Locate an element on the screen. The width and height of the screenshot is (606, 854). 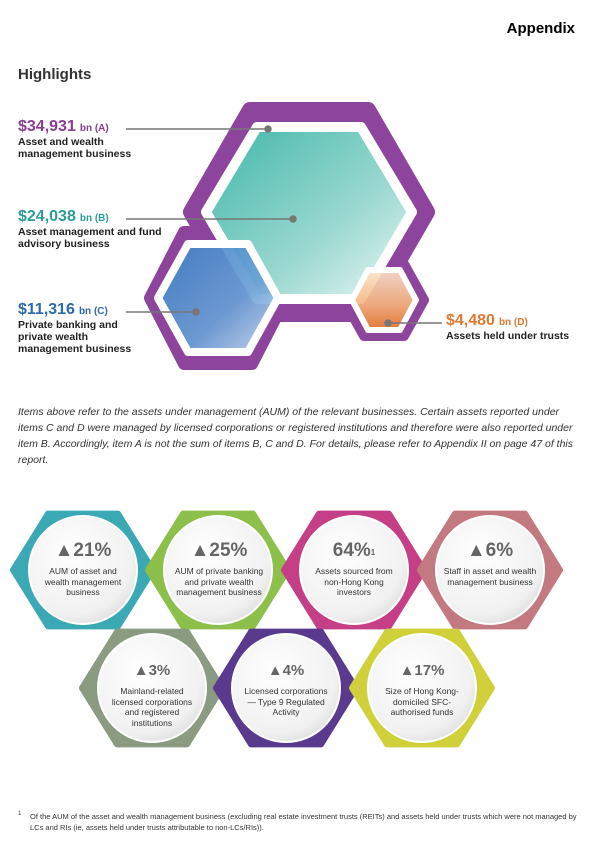
stat-d-value: $4,480 is located at coordinates (470, 320).